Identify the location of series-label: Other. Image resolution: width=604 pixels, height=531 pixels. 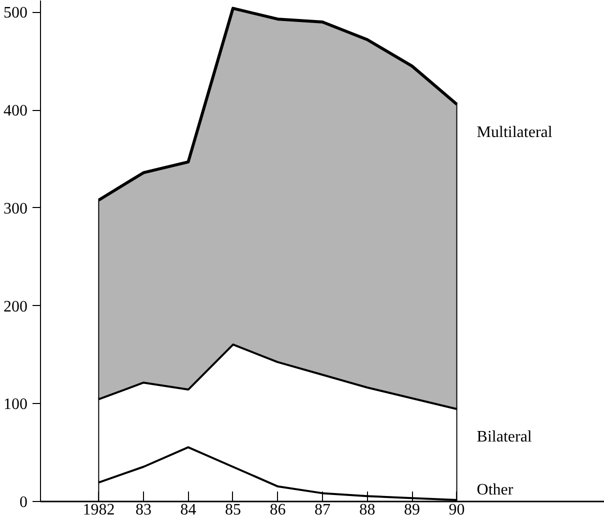
(495, 490).